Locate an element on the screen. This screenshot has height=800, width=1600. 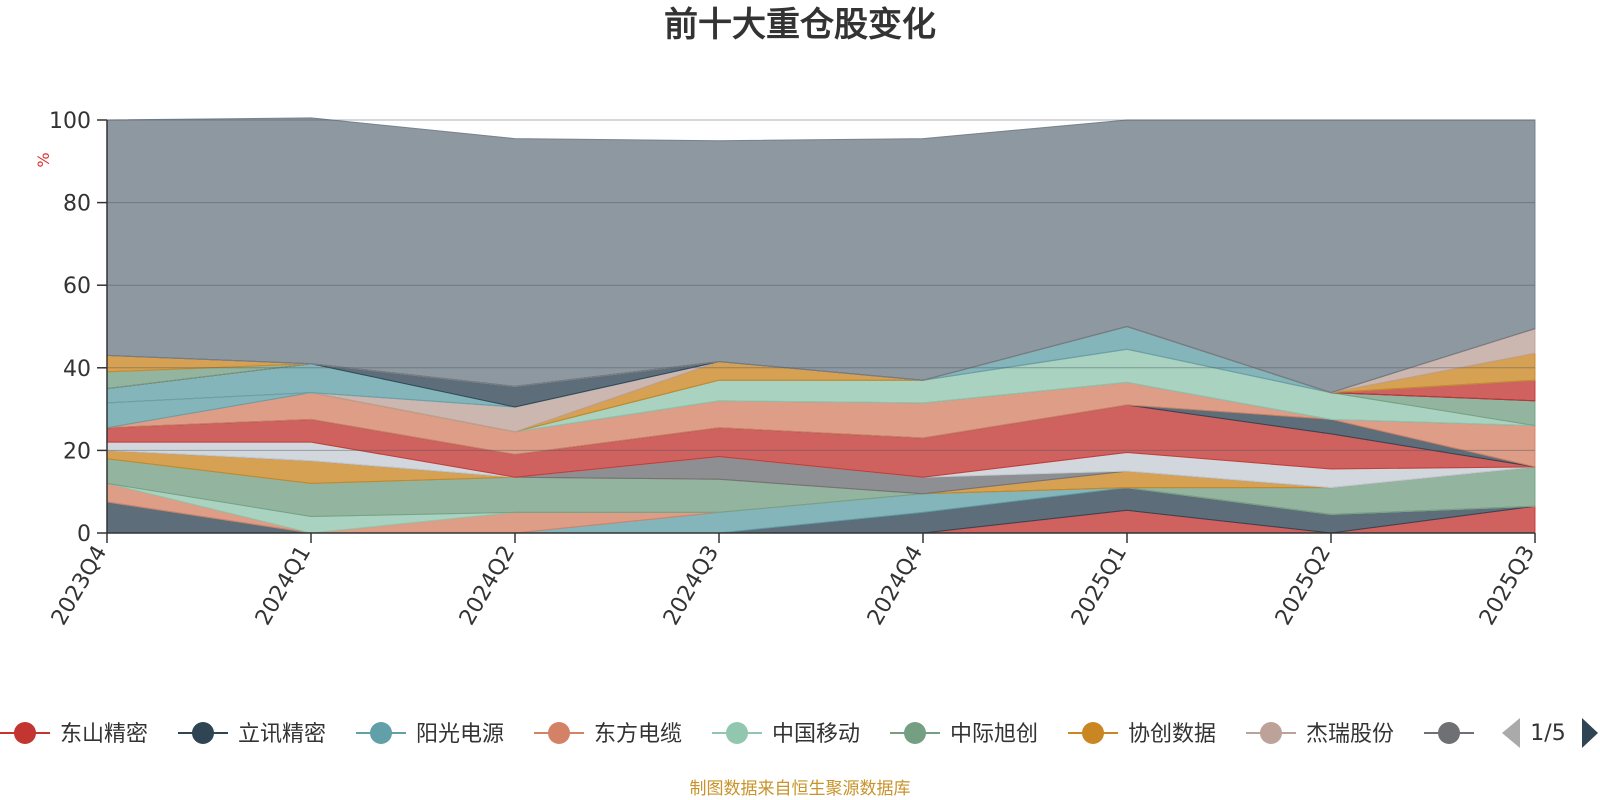
chart-title: 前十大重仓股变化 is located at coordinates (800, 25).